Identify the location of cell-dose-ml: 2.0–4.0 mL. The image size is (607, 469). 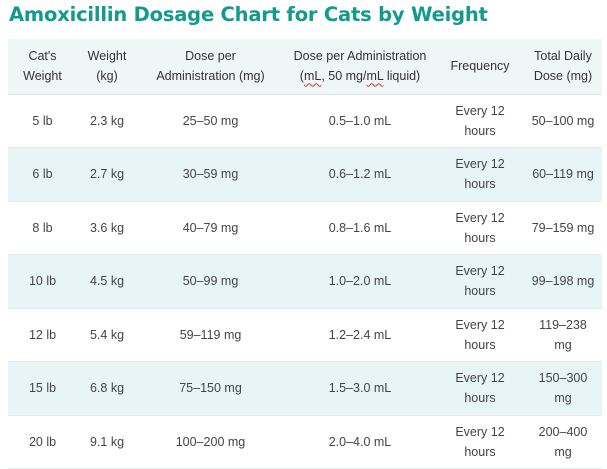
(360, 442).